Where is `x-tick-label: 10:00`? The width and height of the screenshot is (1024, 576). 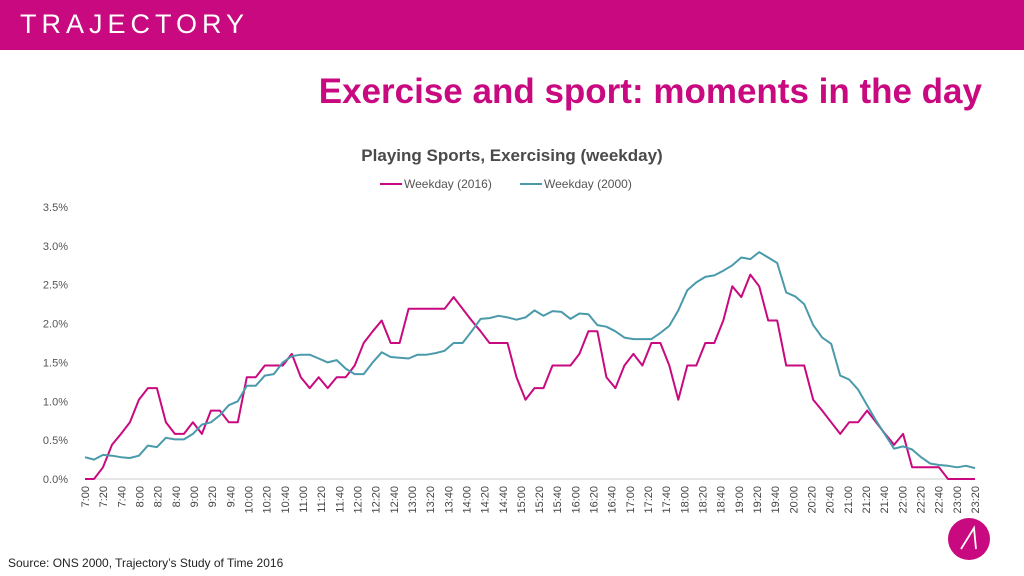
x-tick-label: 10:00 is located at coordinates (249, 500).